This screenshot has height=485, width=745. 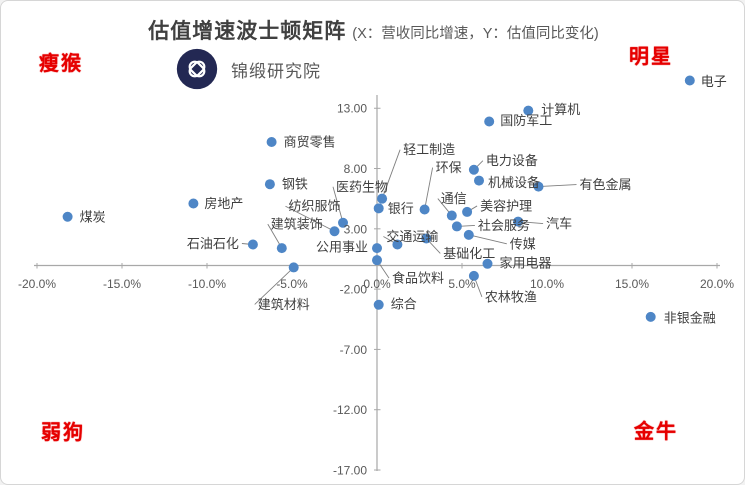 I want to click on data-point-label: 轻工制造, so click(x=429, y=149).